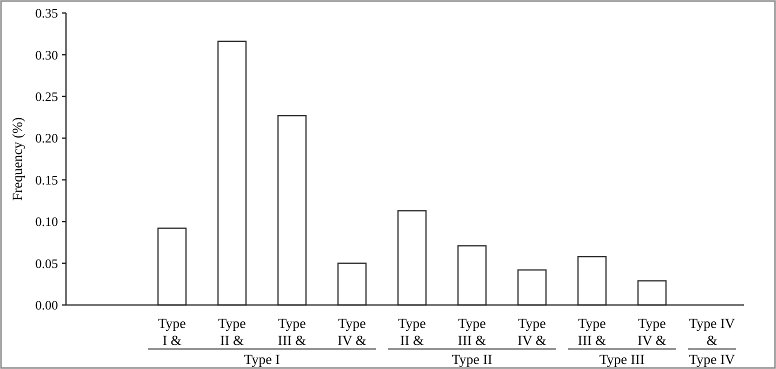  I want to click on text: Type II, so click(472, 360).